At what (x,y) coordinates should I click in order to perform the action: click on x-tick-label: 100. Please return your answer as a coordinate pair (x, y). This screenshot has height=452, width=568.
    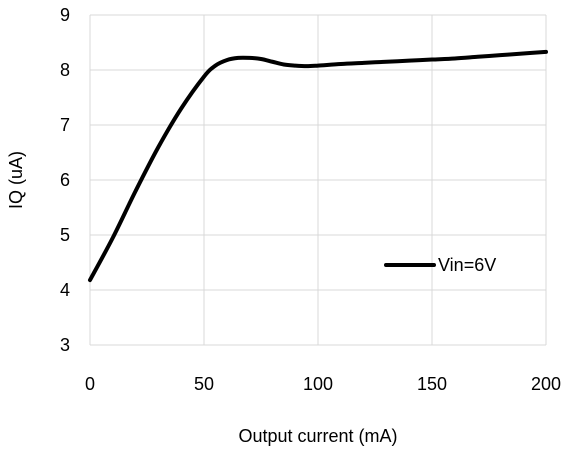
    Looking at the image, I should click on (318, 384).